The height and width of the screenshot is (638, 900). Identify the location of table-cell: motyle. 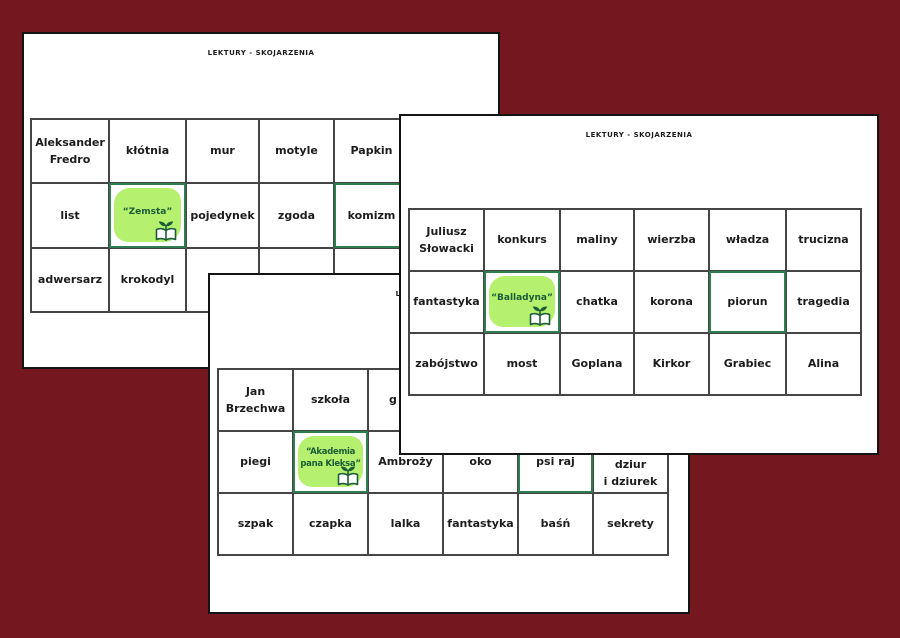
(296, 151).